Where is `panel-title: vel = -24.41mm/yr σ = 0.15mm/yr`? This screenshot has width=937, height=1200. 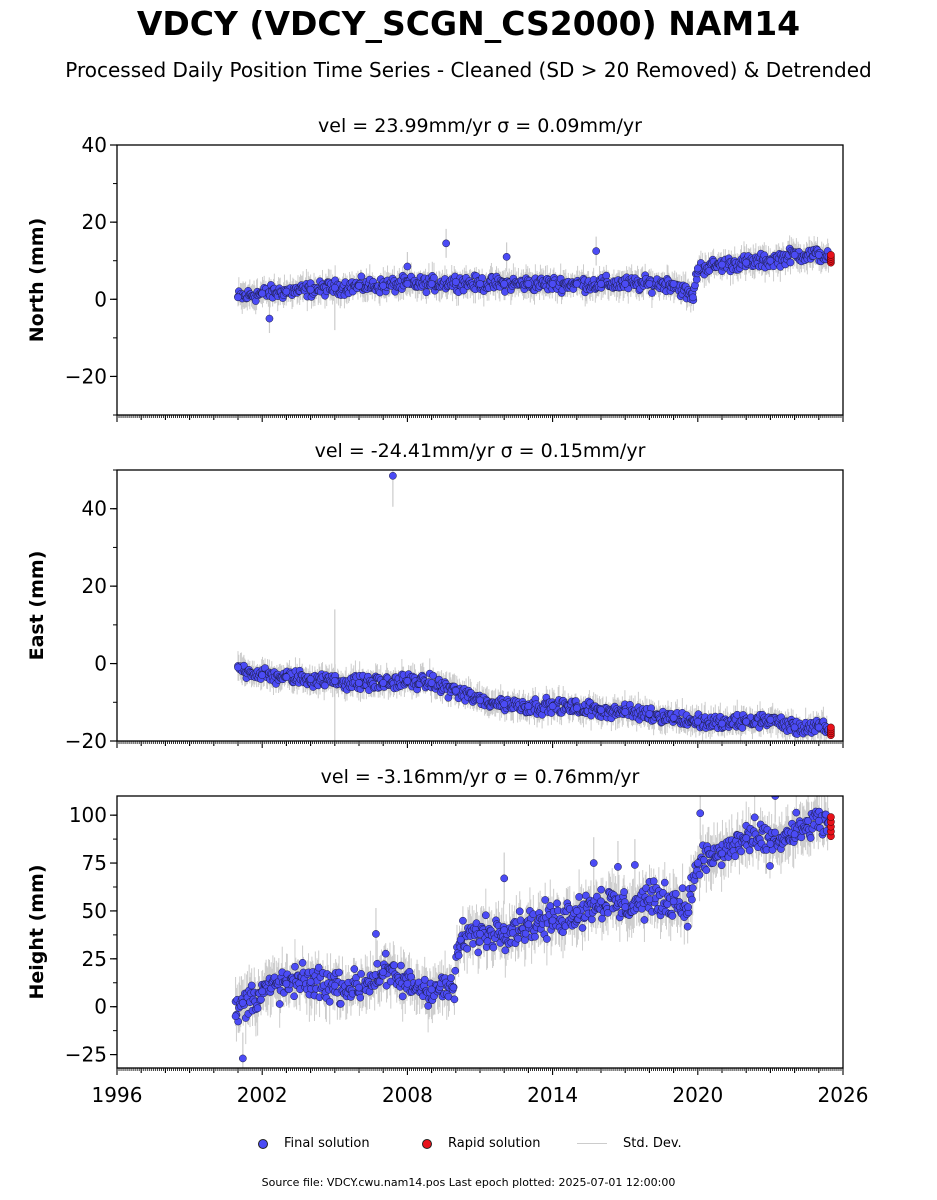
panel-title: vel = -24.41mm/yr σ = 0.15mm/yr is located at coordinates (480, 451).